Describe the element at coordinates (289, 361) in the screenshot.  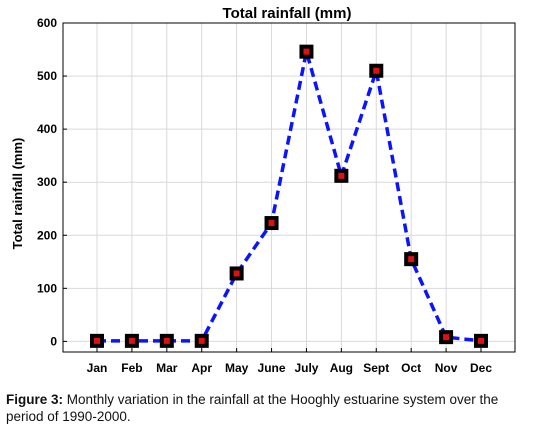
I see `x-axis-ticks: Jan Feb Mar Apr May June July Aug Sept Oct Nov Dec` at that location.